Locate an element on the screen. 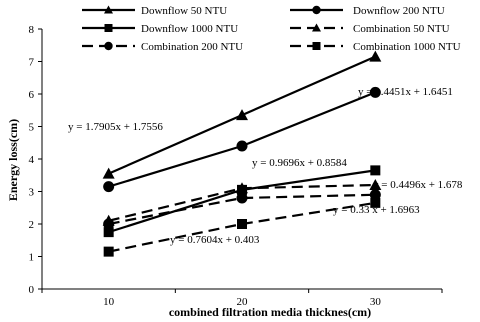 The image size is (480, 322). legend-item: Combination 1000 NTU is located at coordinates (375, 47).